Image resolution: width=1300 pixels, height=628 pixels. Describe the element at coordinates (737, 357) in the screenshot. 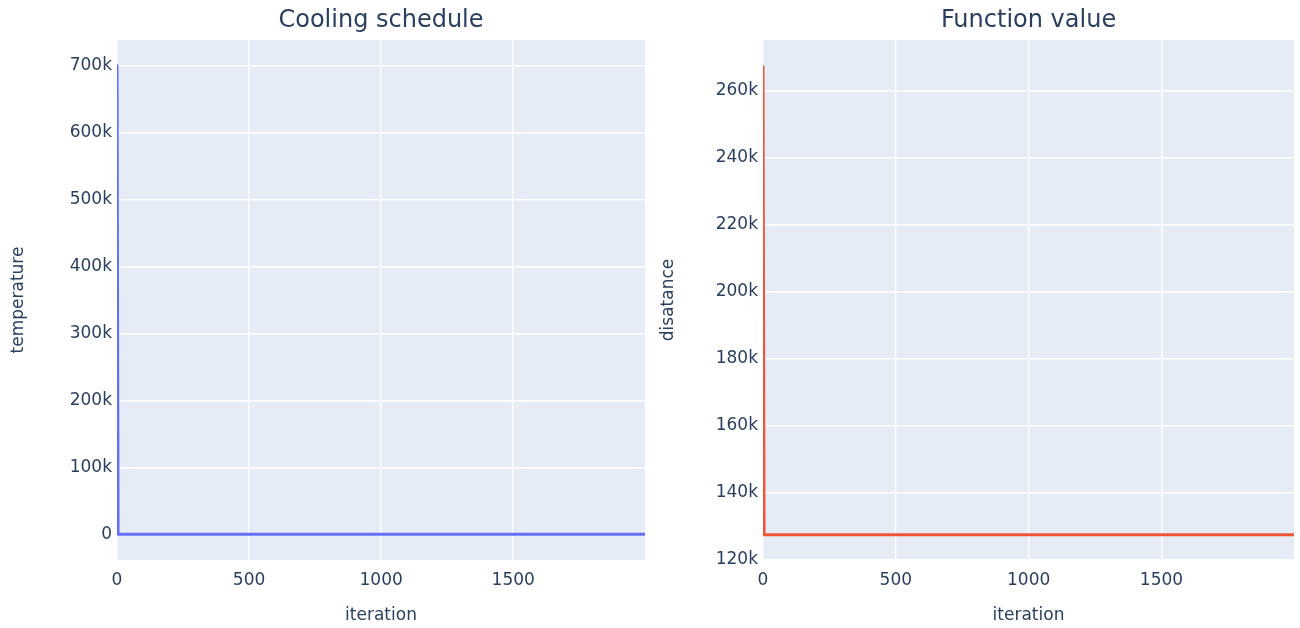

I see `y-tick-label: 180k` at that location.